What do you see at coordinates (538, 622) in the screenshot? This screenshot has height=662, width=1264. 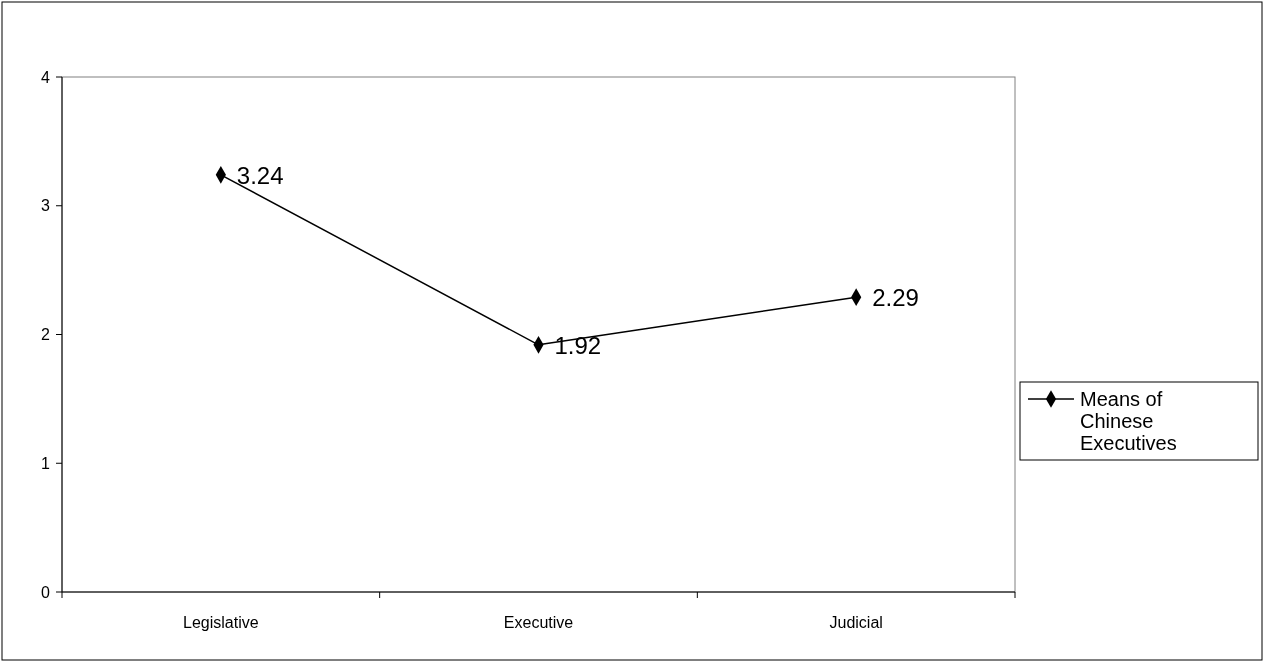 I see `x-tick-label: Executive` at bounding box center [538, 622].